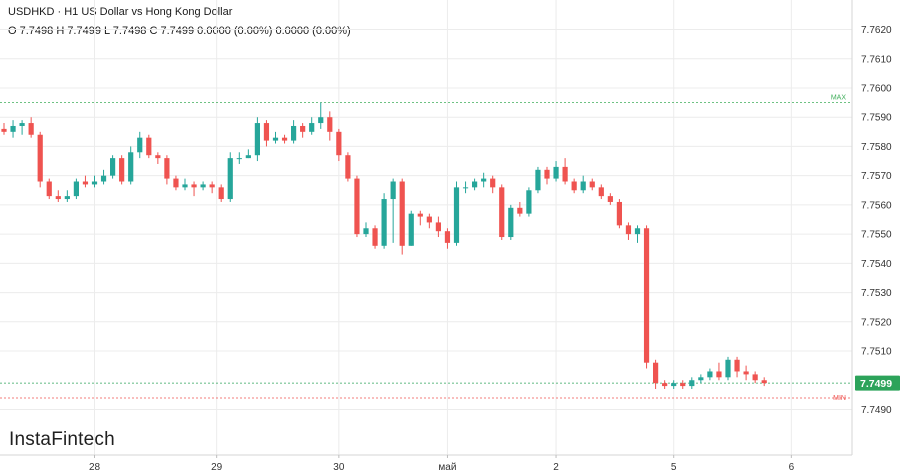  I want to click on x-tick-label: 30, so click(339, 467).